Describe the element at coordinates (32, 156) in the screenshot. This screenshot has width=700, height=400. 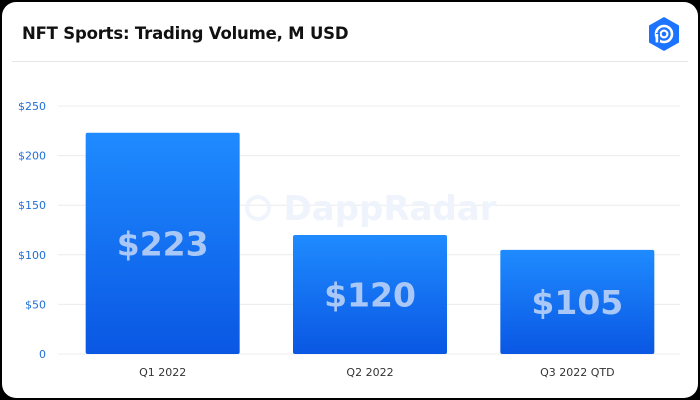
I see `y-tick-label: $200` at that location.